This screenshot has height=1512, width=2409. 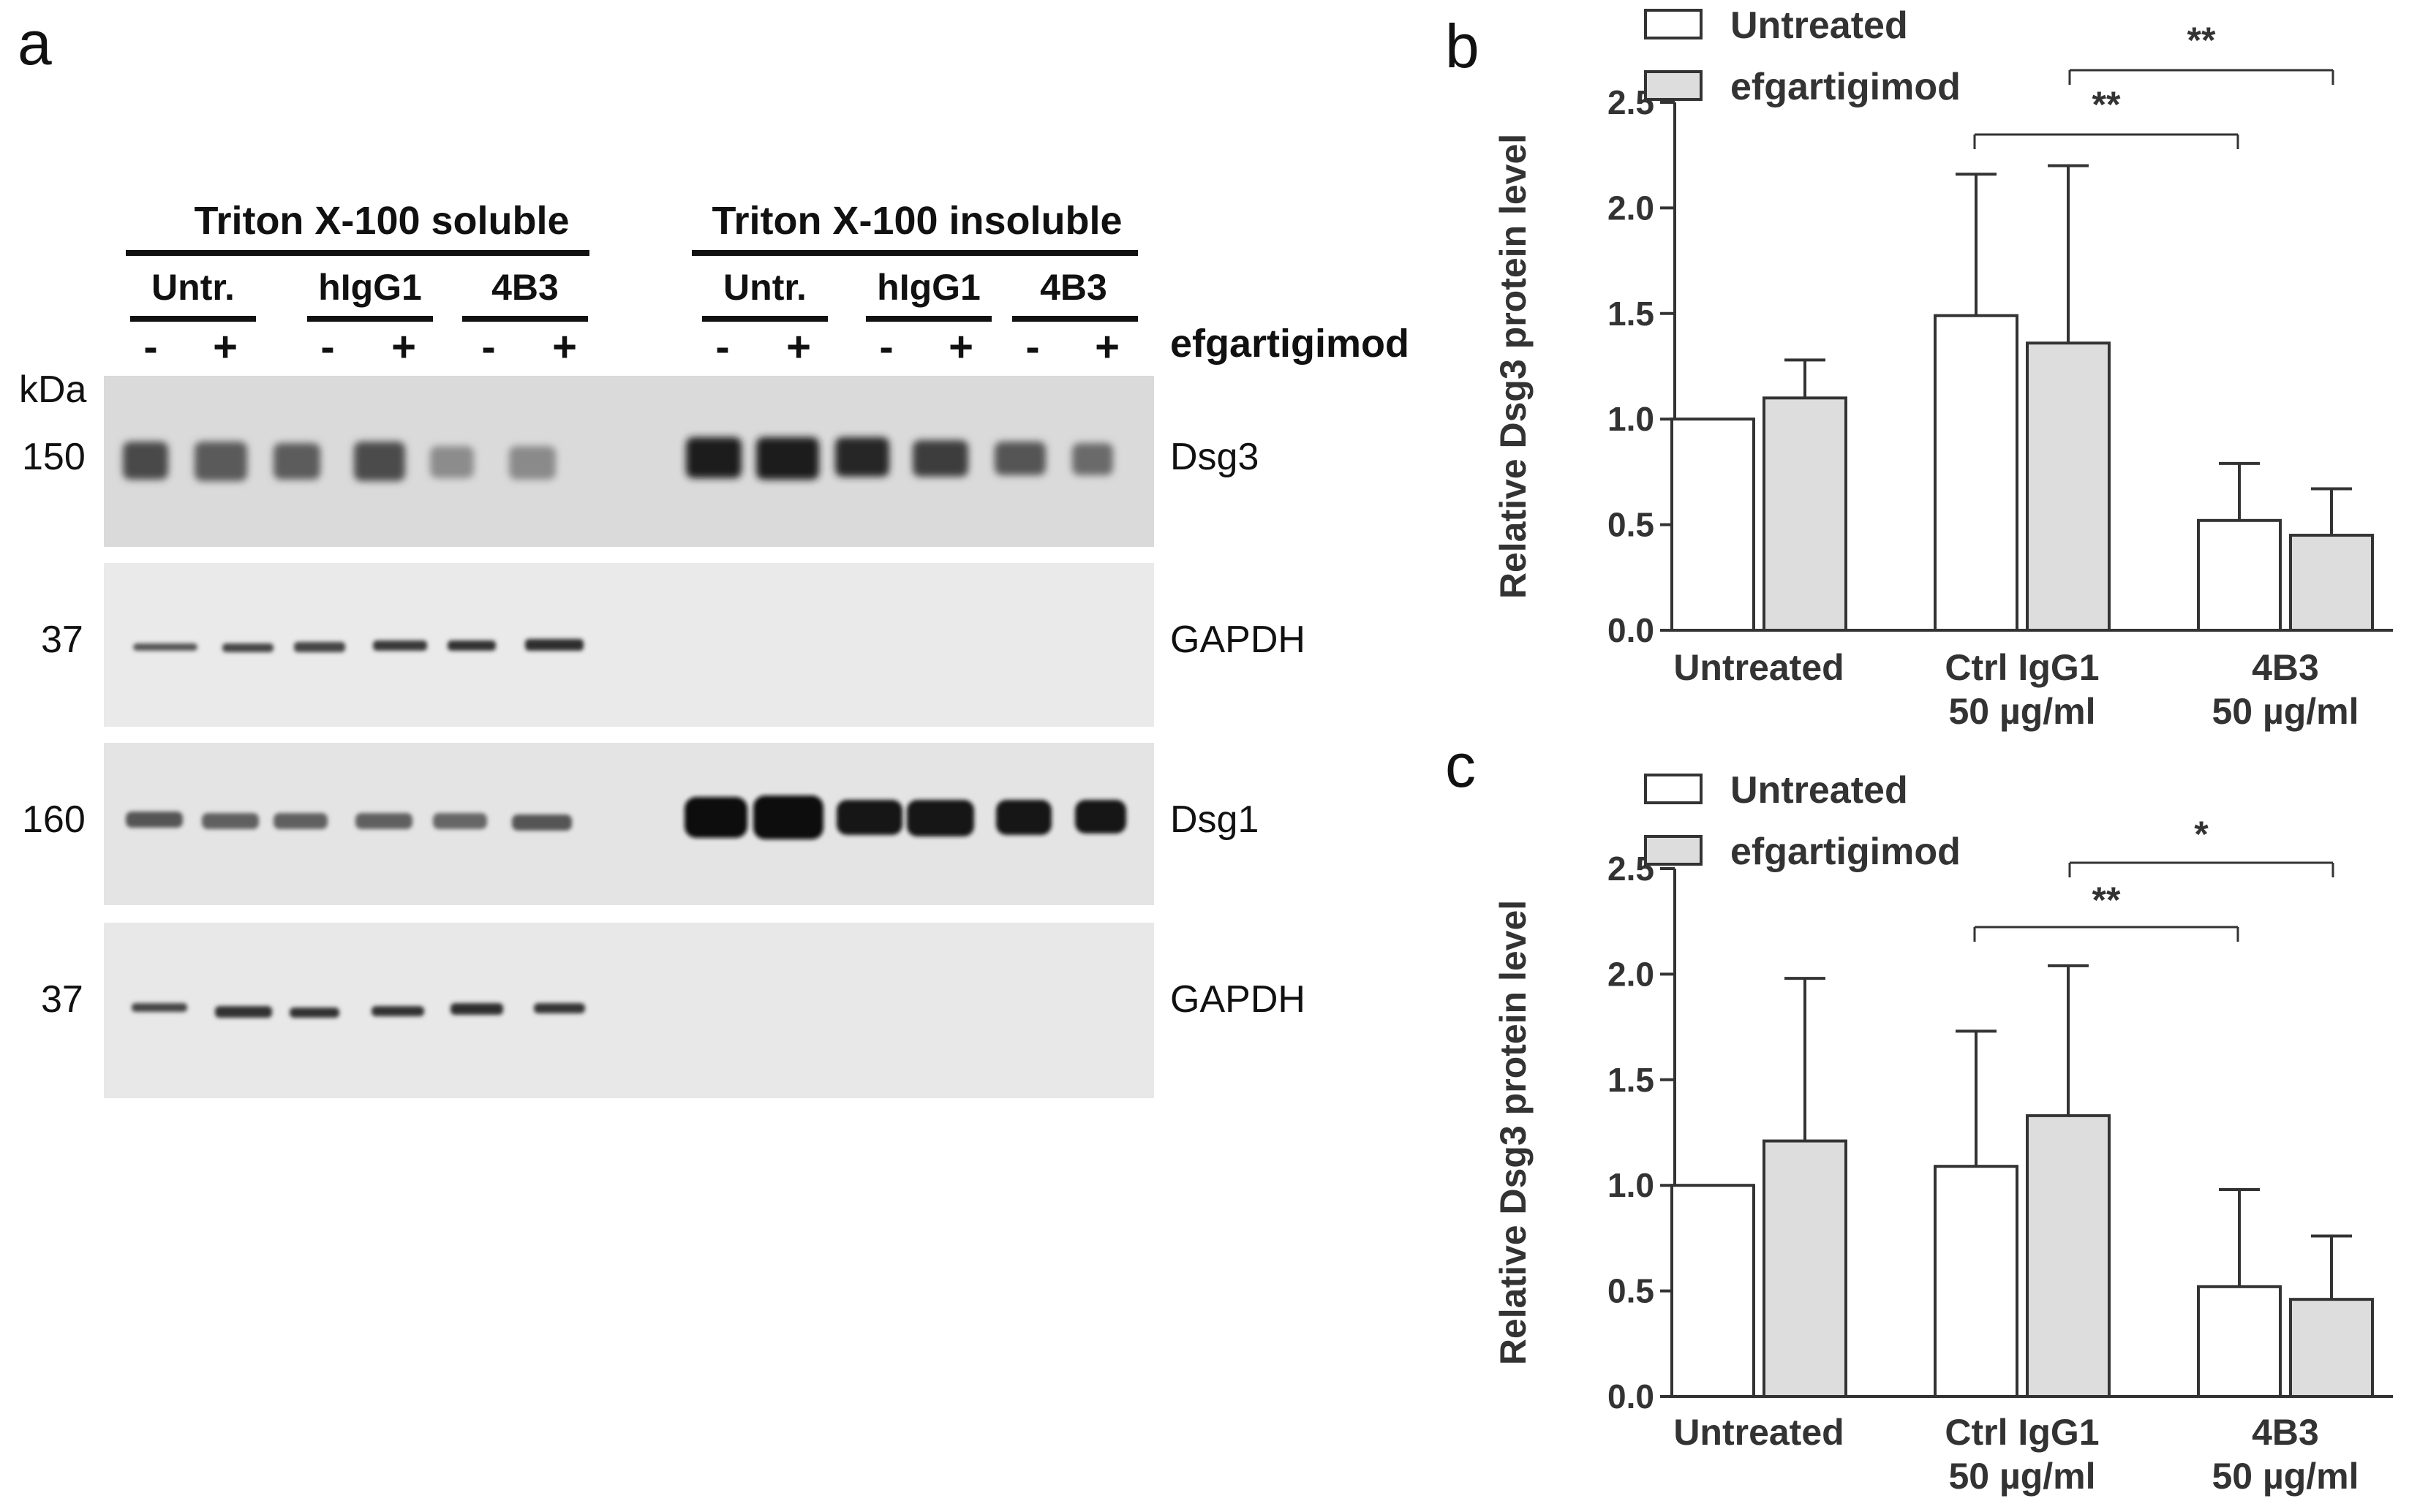 I want to click on group-header-insoluble: Triton X-100 insoluble, so click(x=917, y=221).